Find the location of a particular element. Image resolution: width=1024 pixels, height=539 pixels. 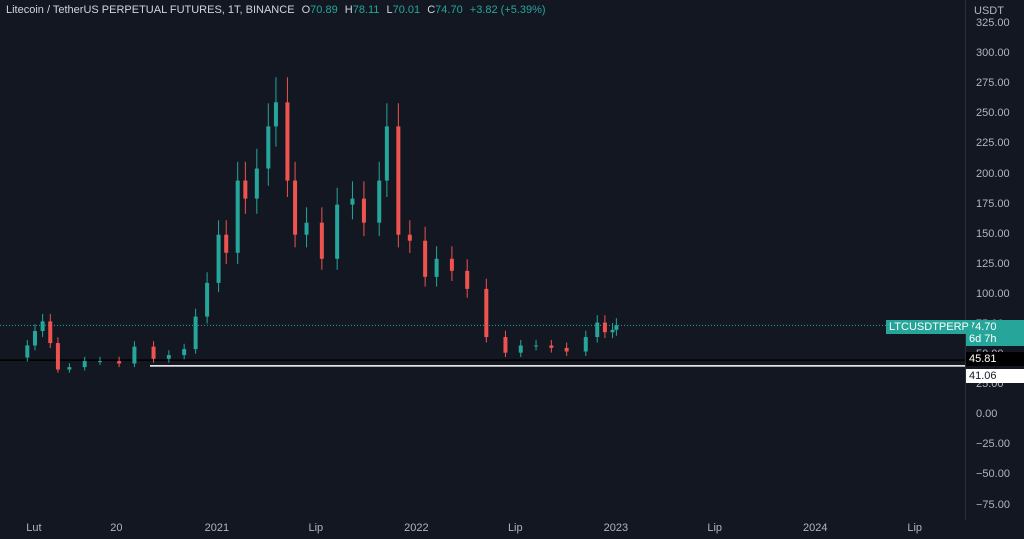

time-tick: 2021 is located at coordinates (217, 528).